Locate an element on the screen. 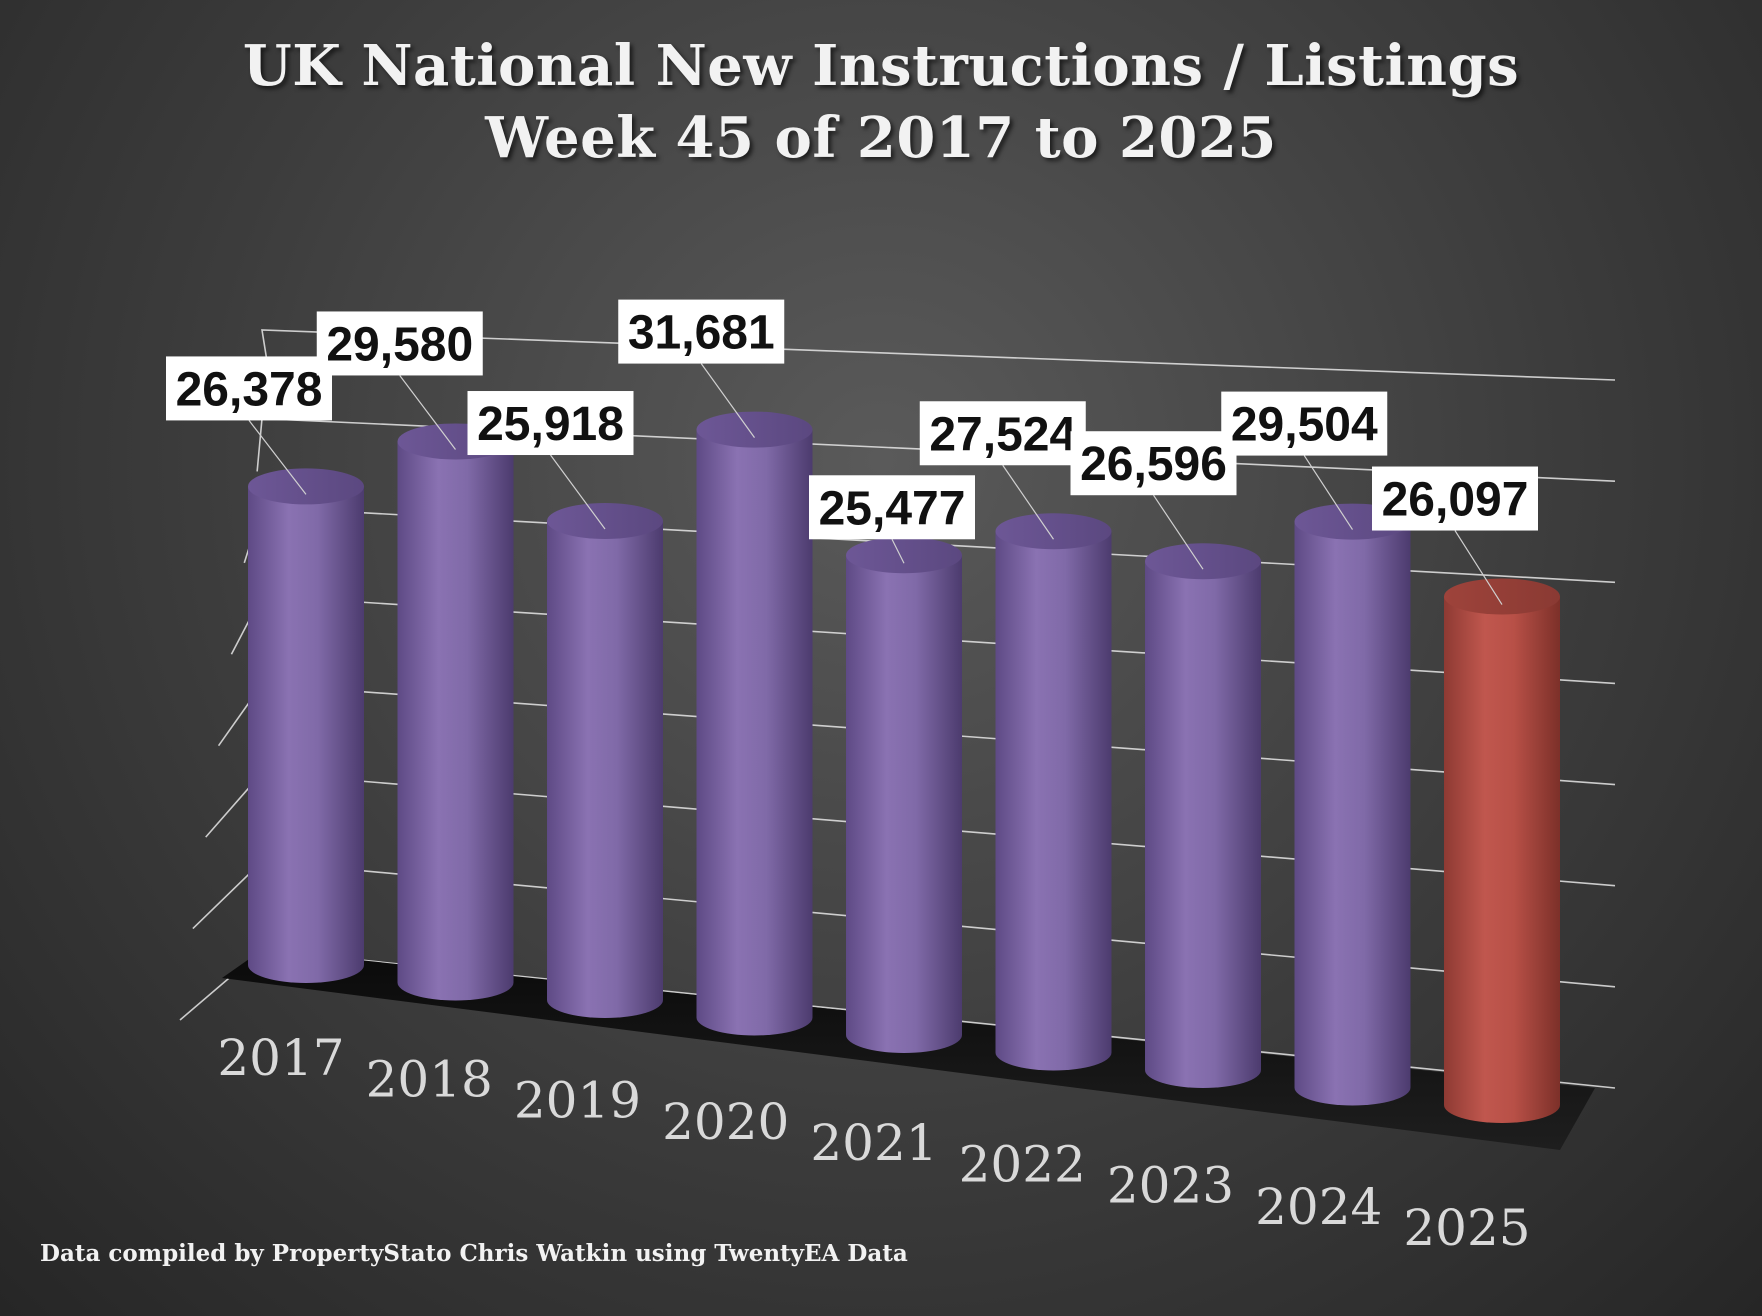  bar-2025 is located at coordinates (1502, 850).